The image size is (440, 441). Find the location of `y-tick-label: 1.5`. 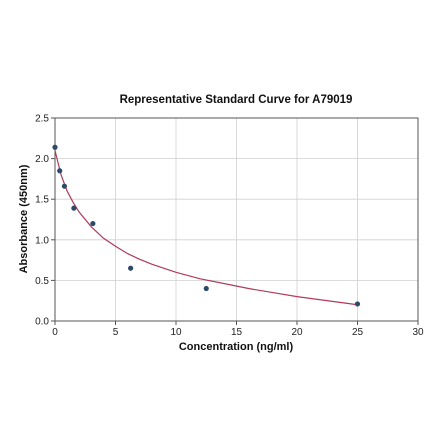

y-tick-label: 1.5 is located at coordinates (42, 200).